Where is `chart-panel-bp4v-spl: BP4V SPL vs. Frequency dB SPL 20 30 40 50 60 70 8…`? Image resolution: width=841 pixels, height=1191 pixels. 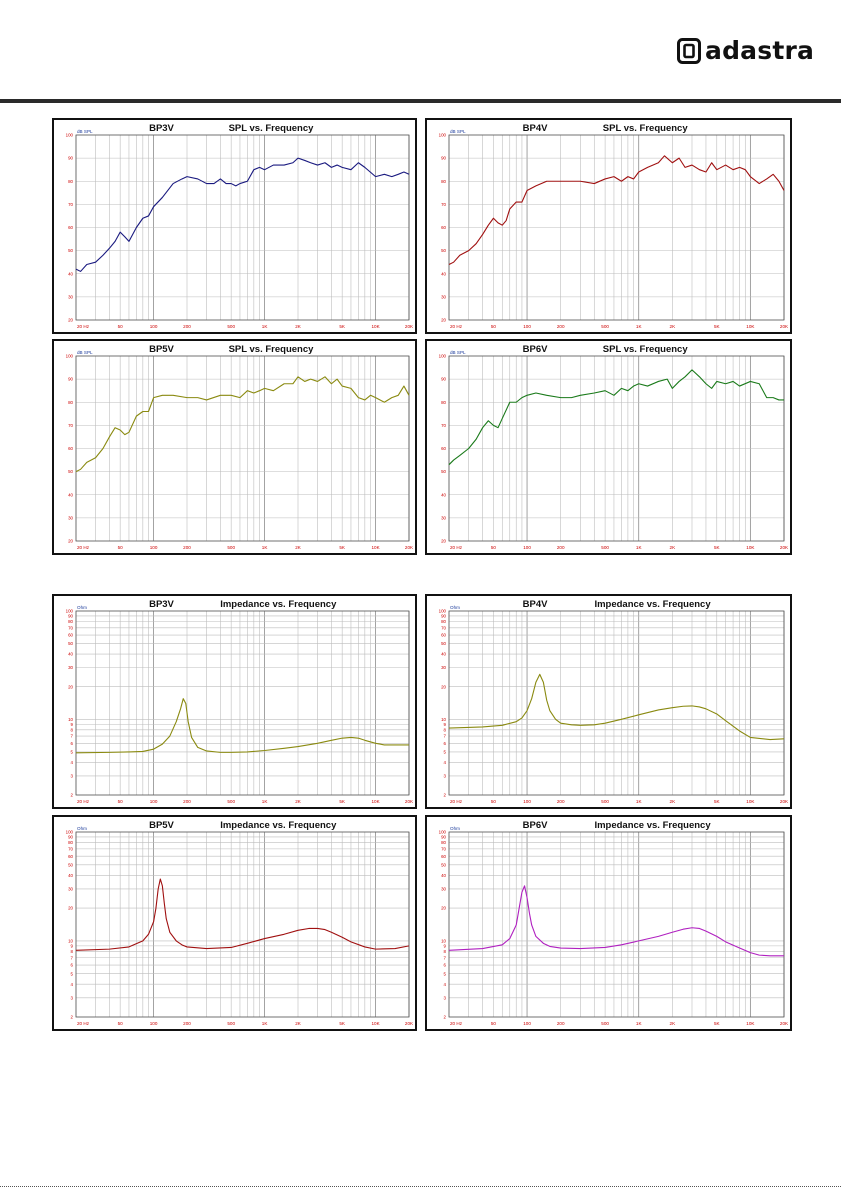
chart-panel-bp4v-spl: BP4V SPL vs. Frequency dB SPL 20 30 40 50 60 70 8… is located at coordinates (608, 226).